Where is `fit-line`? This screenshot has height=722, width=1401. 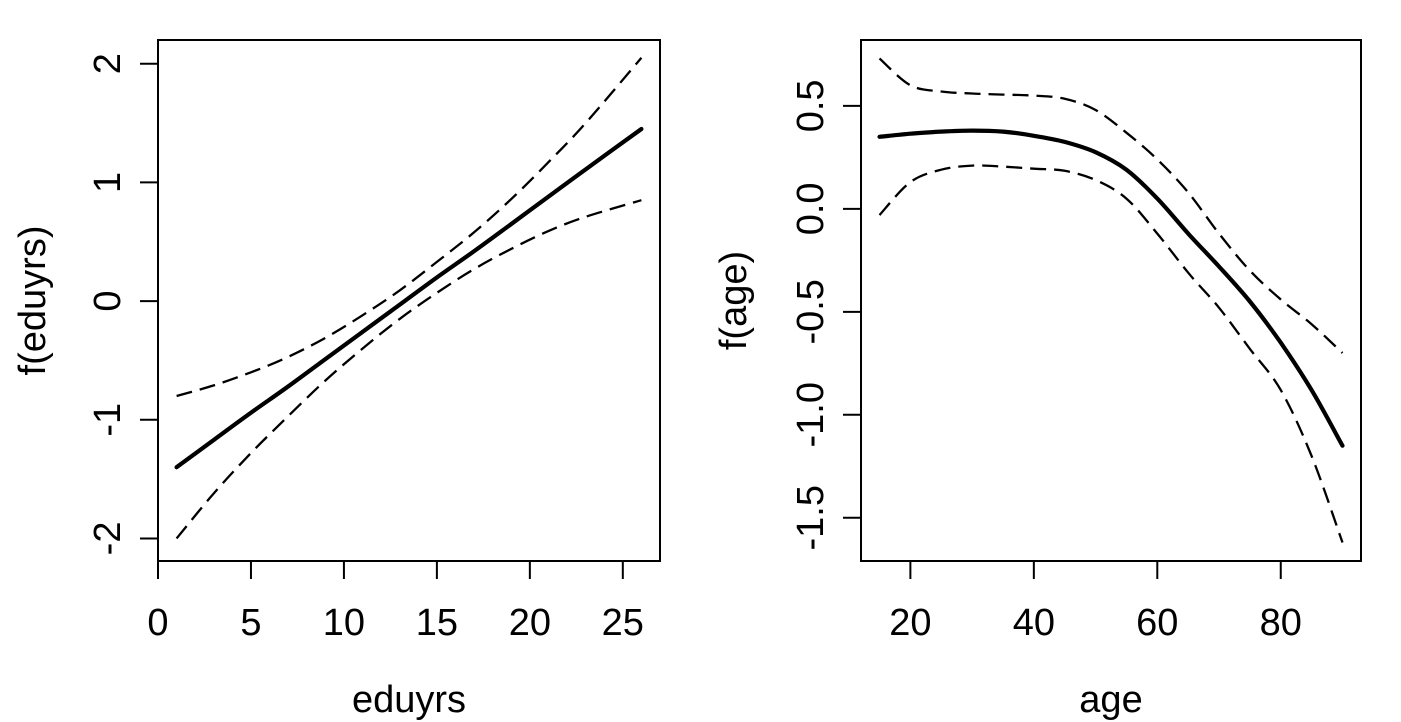
fit-line is located at coordinates (1111, 288).